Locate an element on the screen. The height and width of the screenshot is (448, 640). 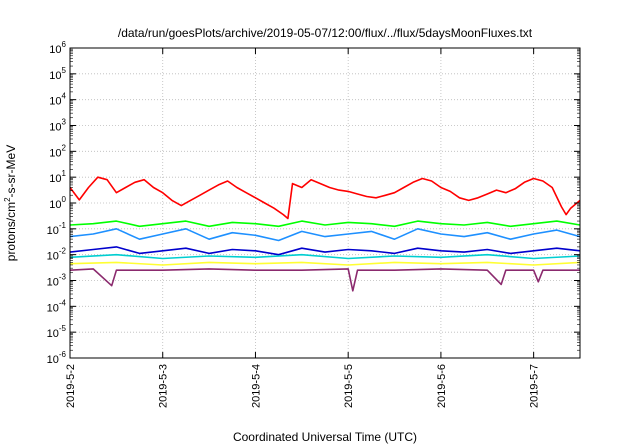
y-tick-label: 10⁻⁵ is located at coordinates (57, 332).